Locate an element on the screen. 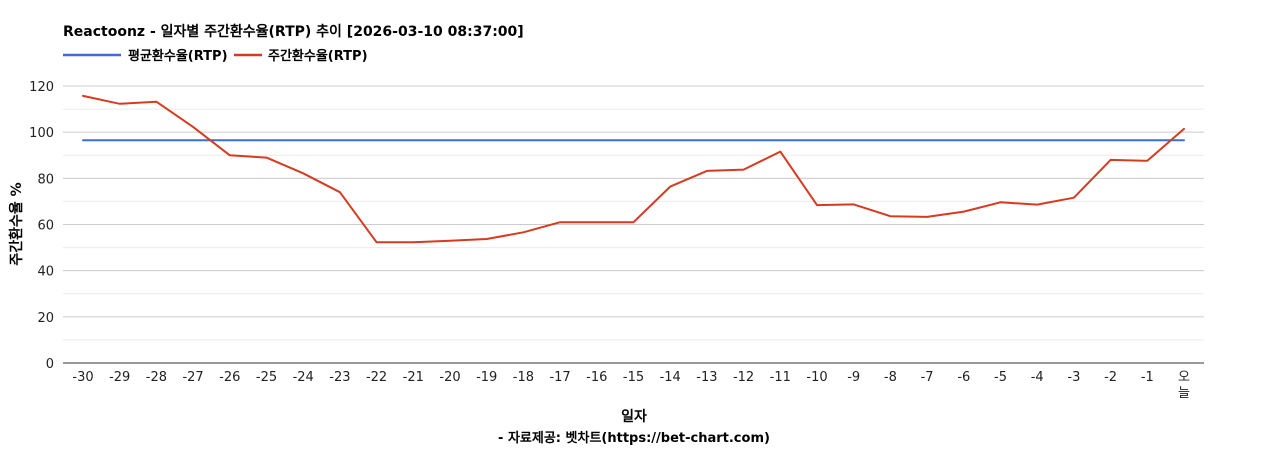  x-tick-label: -20 is located at coordinates (449, 377).